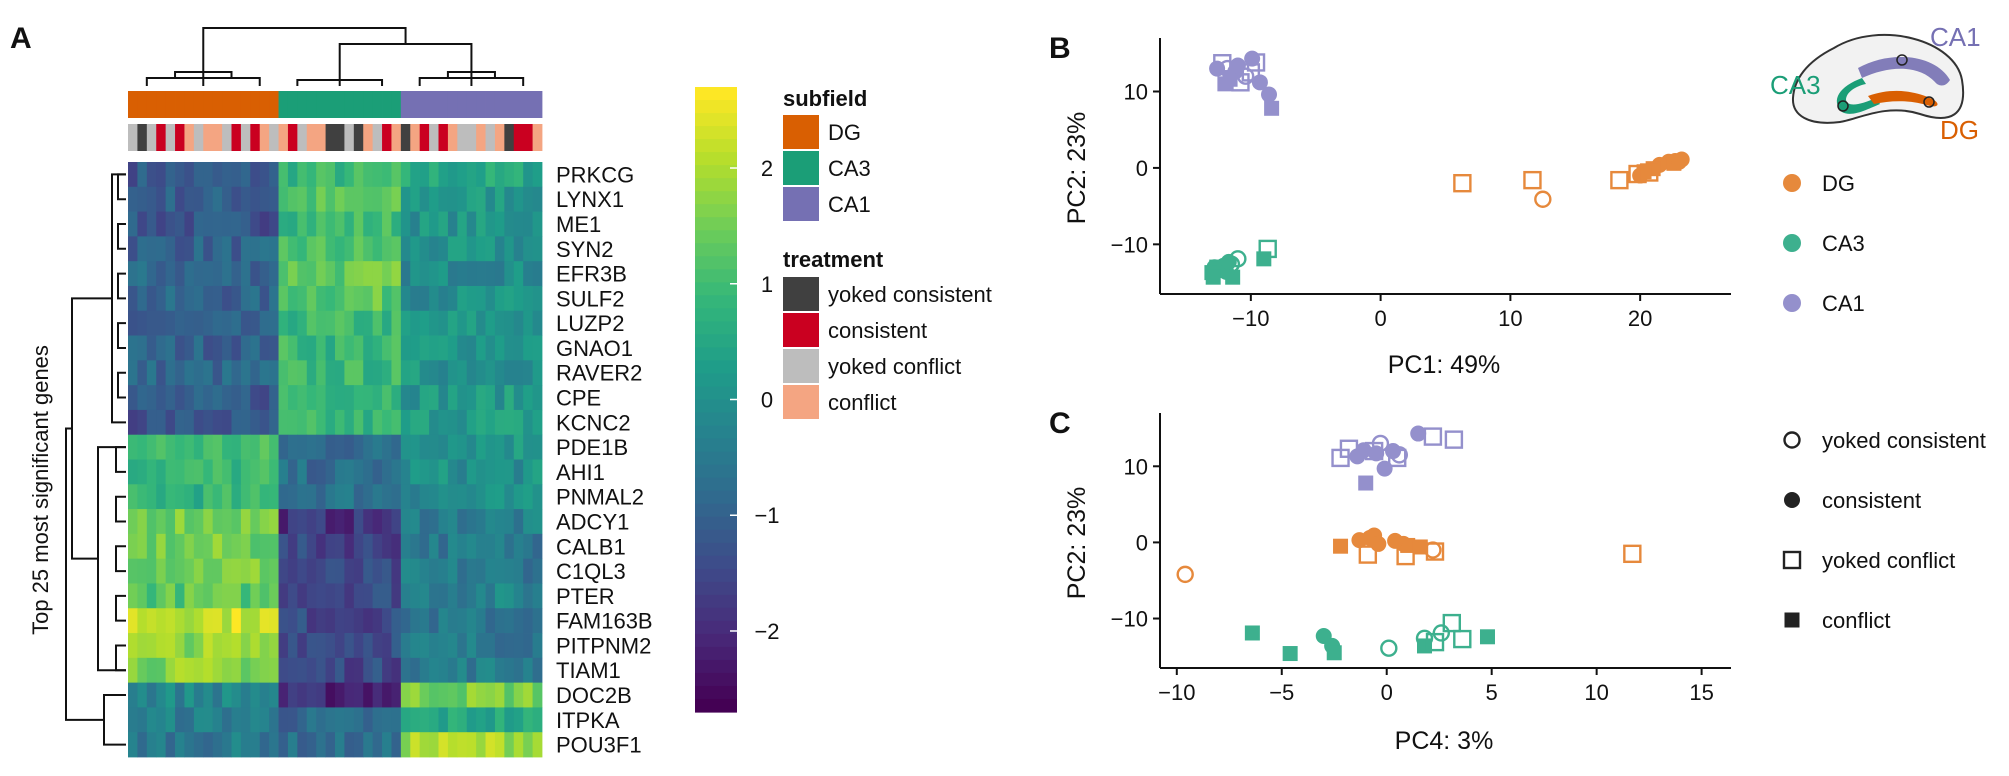  Describe the element at coordinates (1792, 620) in the screenshot. I see `data-point-conflict` at that location.